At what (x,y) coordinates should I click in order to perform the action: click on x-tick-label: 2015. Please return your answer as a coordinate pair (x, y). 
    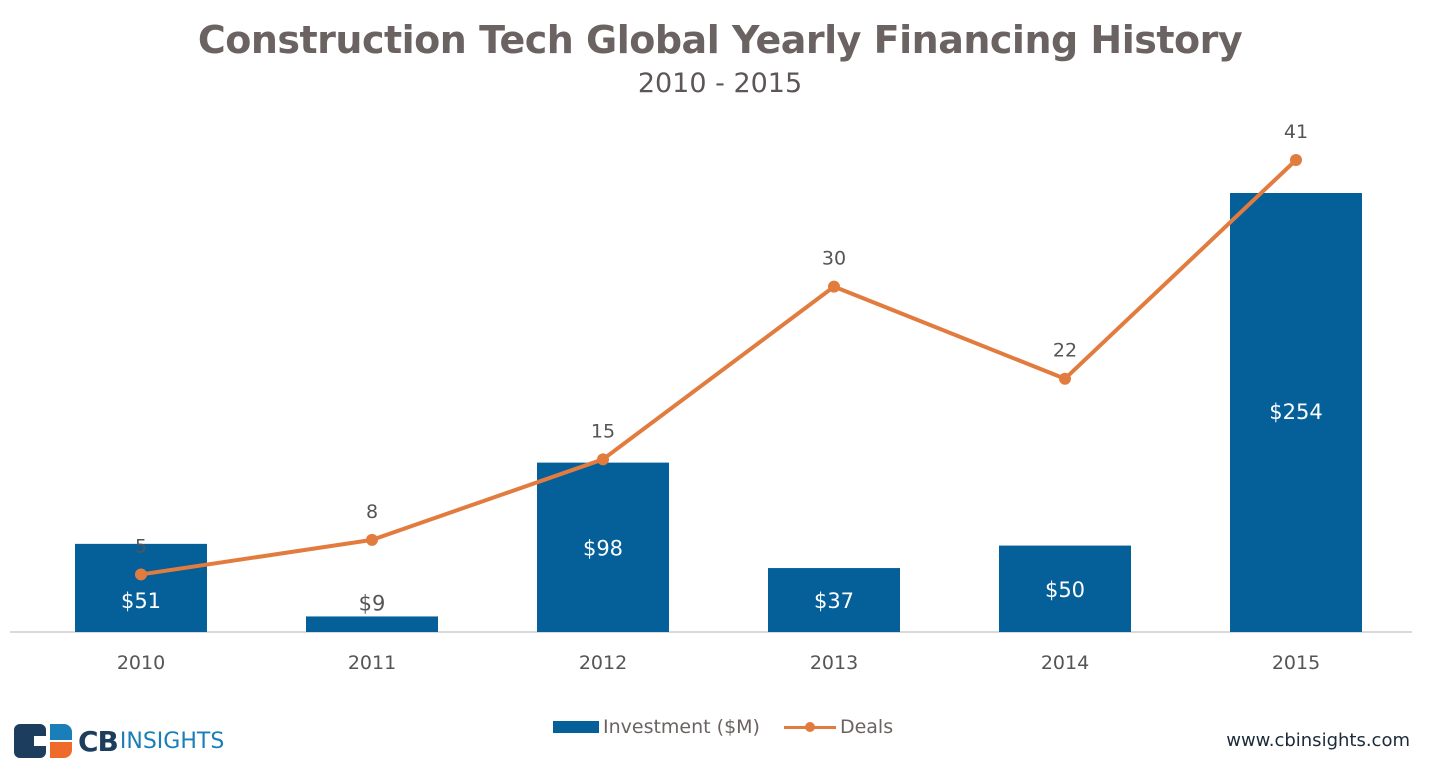
    Looking at the image, I should click on (1296, 663).